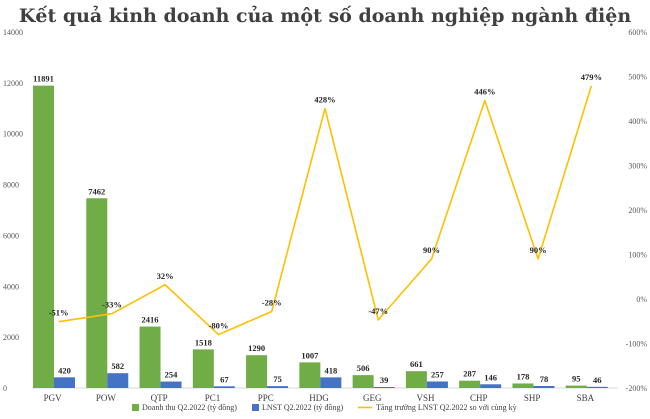 The width and height of the screenshot is (650, 419). What do you see at coordinates (372, 398) in the screenshot?
I see `x-tick-label: GEG` at bounding box center [372, 398].